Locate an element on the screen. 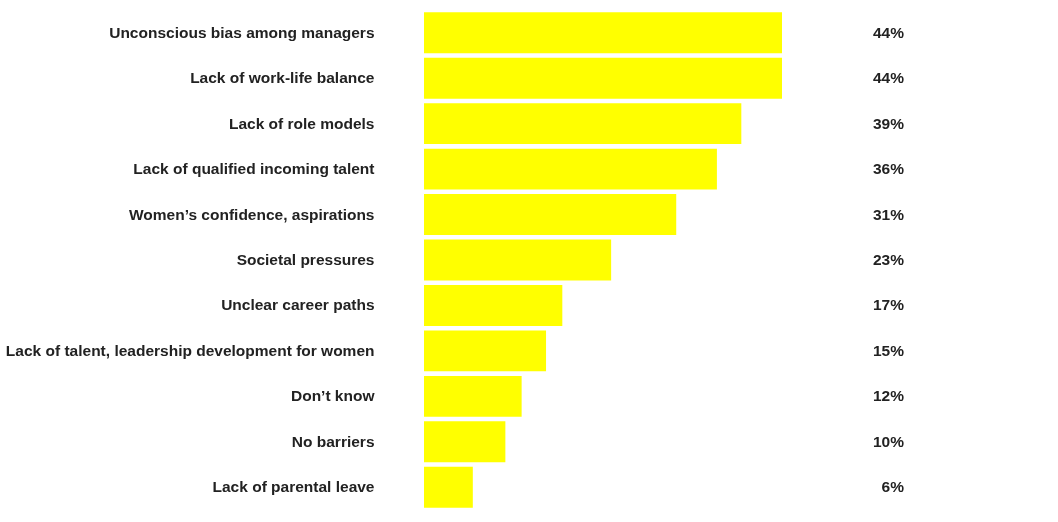 The height and width of the screenshot is (522, 1058). y-tick-label: Lack of work-life balance is located at coordinates (282, 78).